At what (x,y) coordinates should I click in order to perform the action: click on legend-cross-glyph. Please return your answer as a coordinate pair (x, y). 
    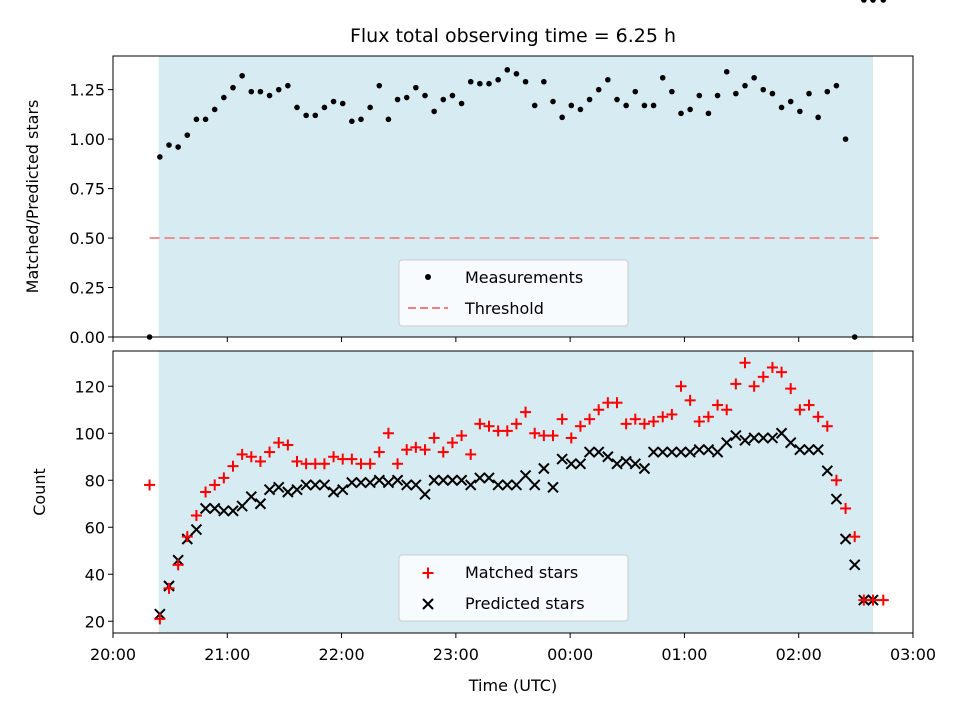
    Looking at the image, I should click on (428, 604).